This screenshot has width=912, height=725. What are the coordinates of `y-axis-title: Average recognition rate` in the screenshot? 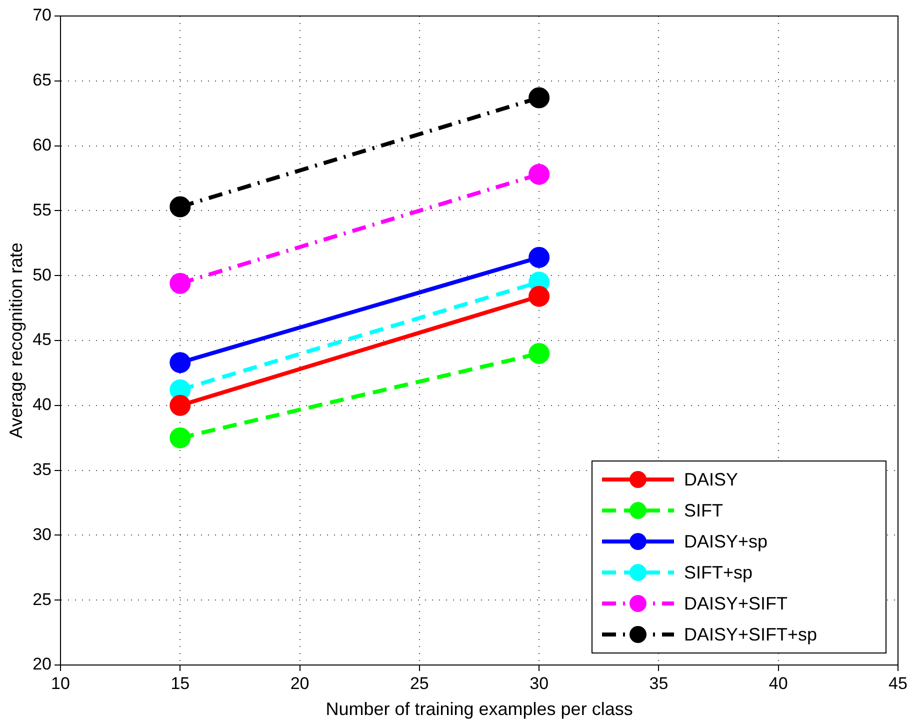 It's located at (16, 340).